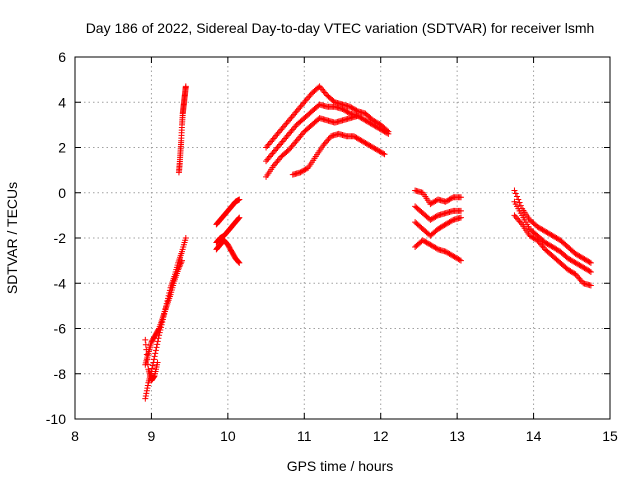 This screenshot has height=480, width=640. I want to click on series-arc-f3, so click(552, 250).